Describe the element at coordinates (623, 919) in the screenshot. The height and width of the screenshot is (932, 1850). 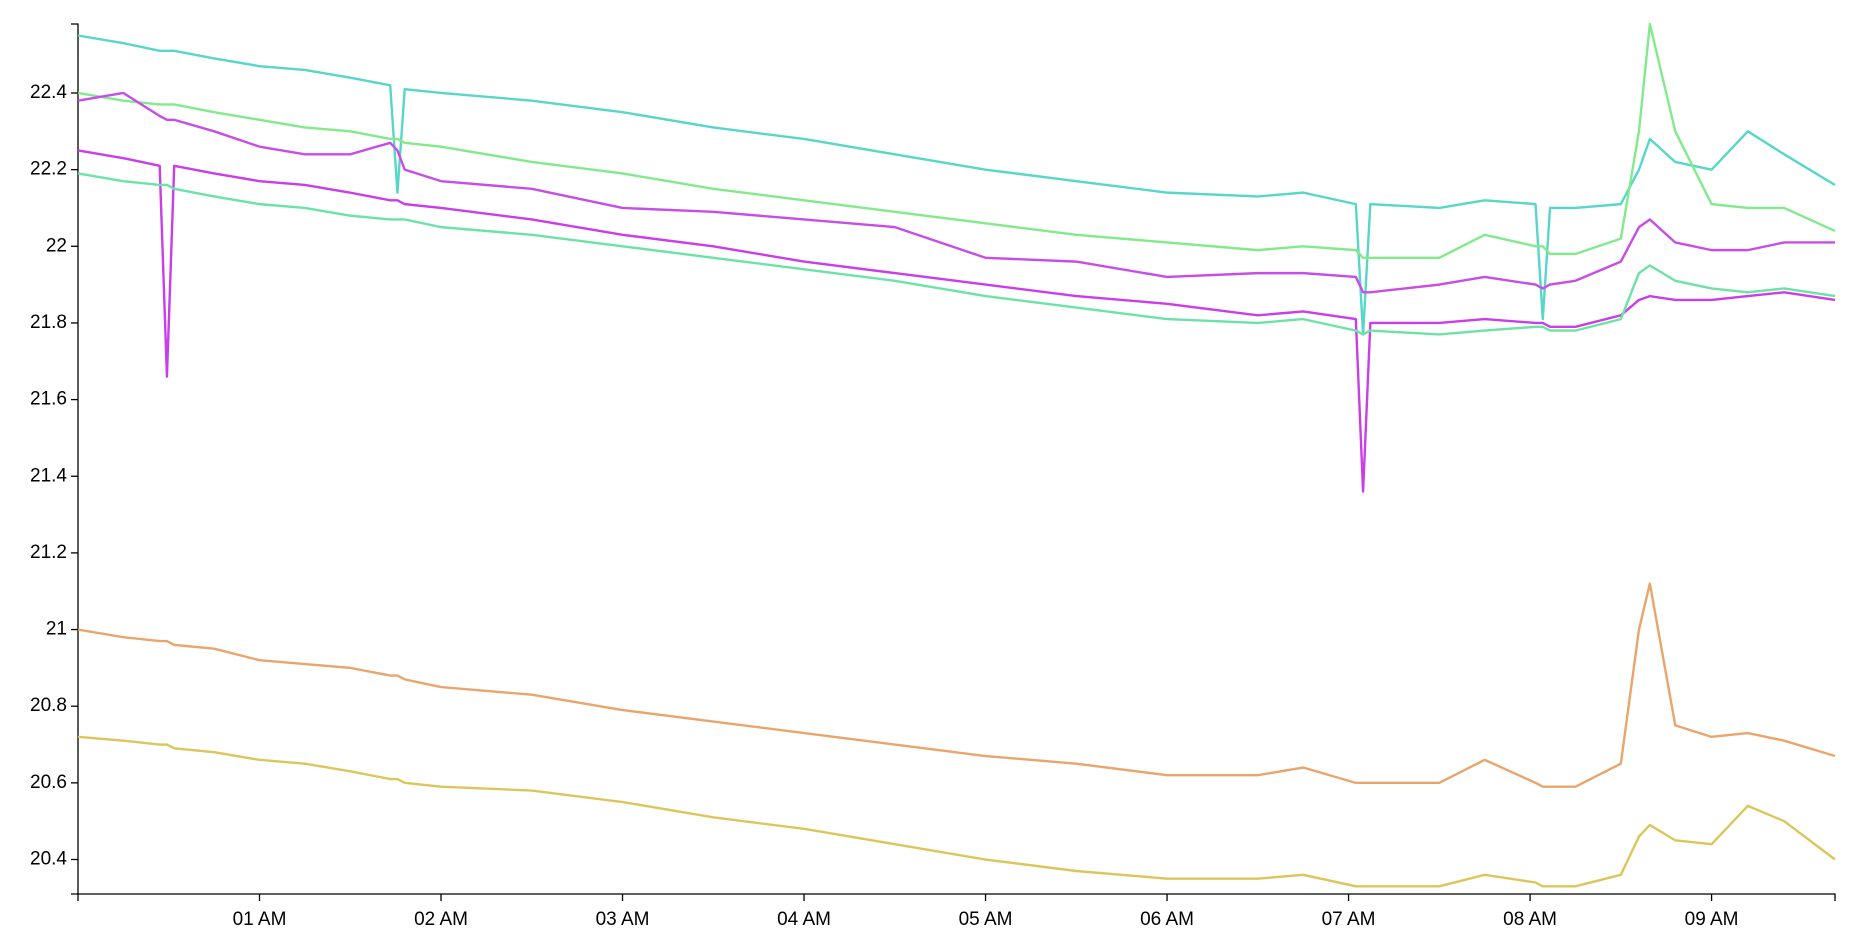
I see `x-tick-label: 03 AM` at that location.